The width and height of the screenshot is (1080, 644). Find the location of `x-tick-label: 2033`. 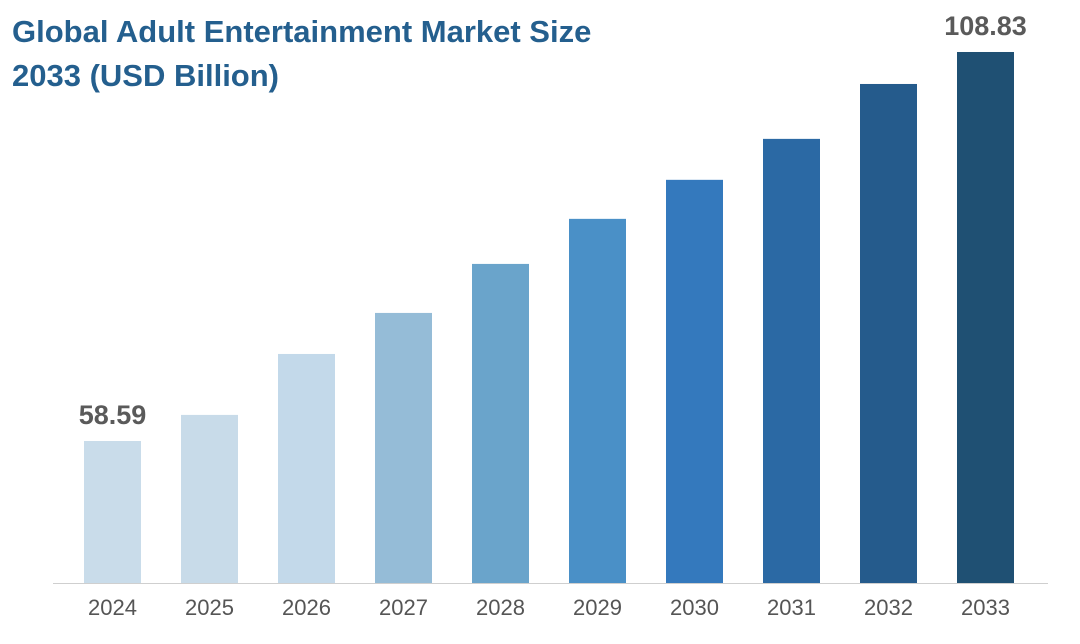

x-tick-label: 2033 is located at coordinates (985, 607).